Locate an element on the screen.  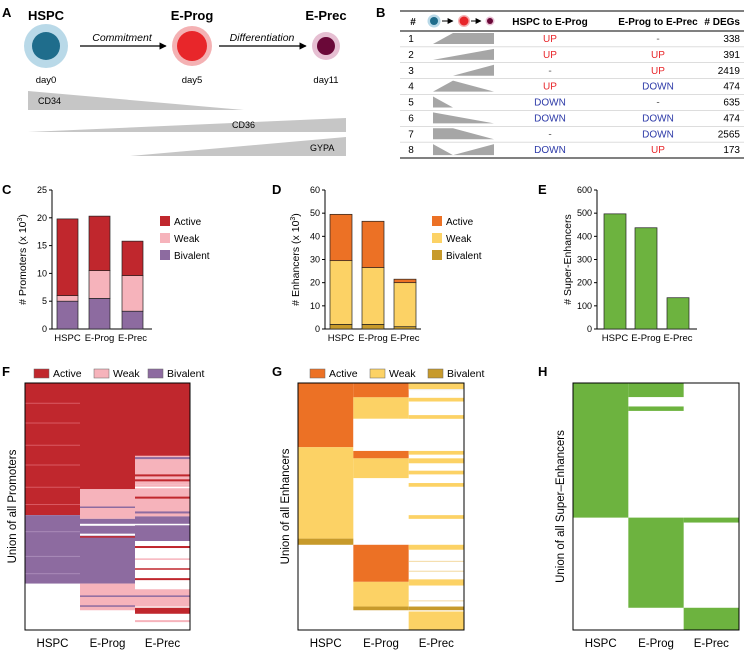
y-tick-label: 15 is located at coordinates (42, 246).